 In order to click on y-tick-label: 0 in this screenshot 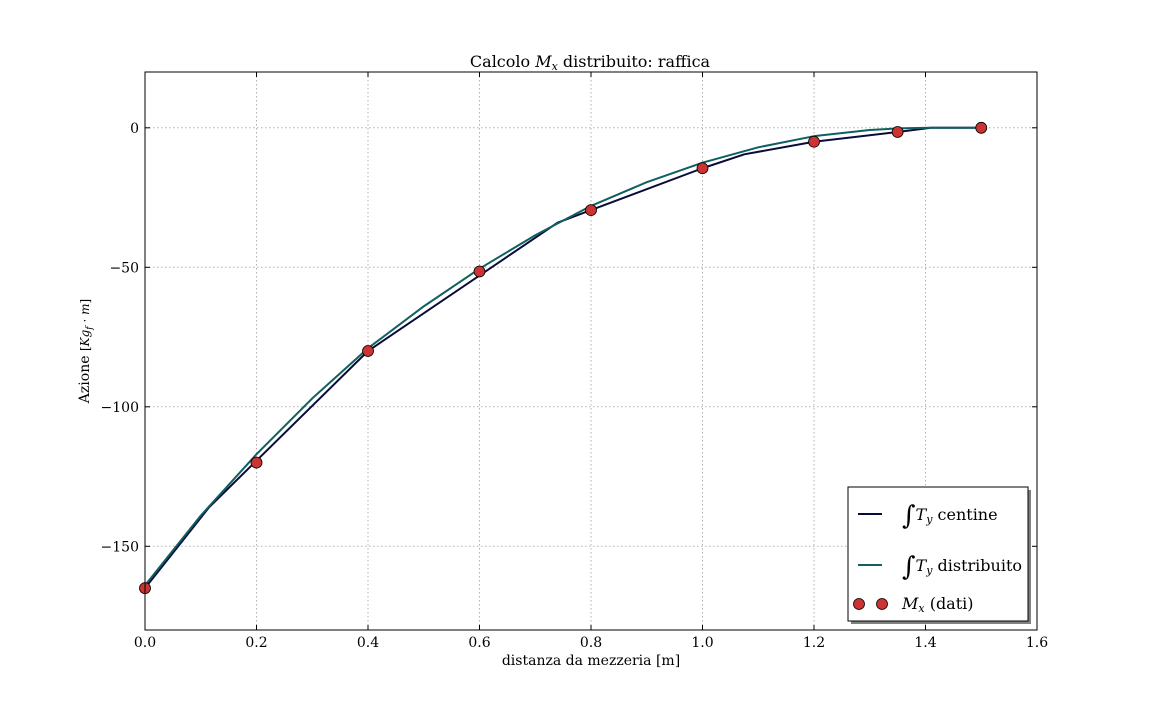, I will do `click(134, 129)`.